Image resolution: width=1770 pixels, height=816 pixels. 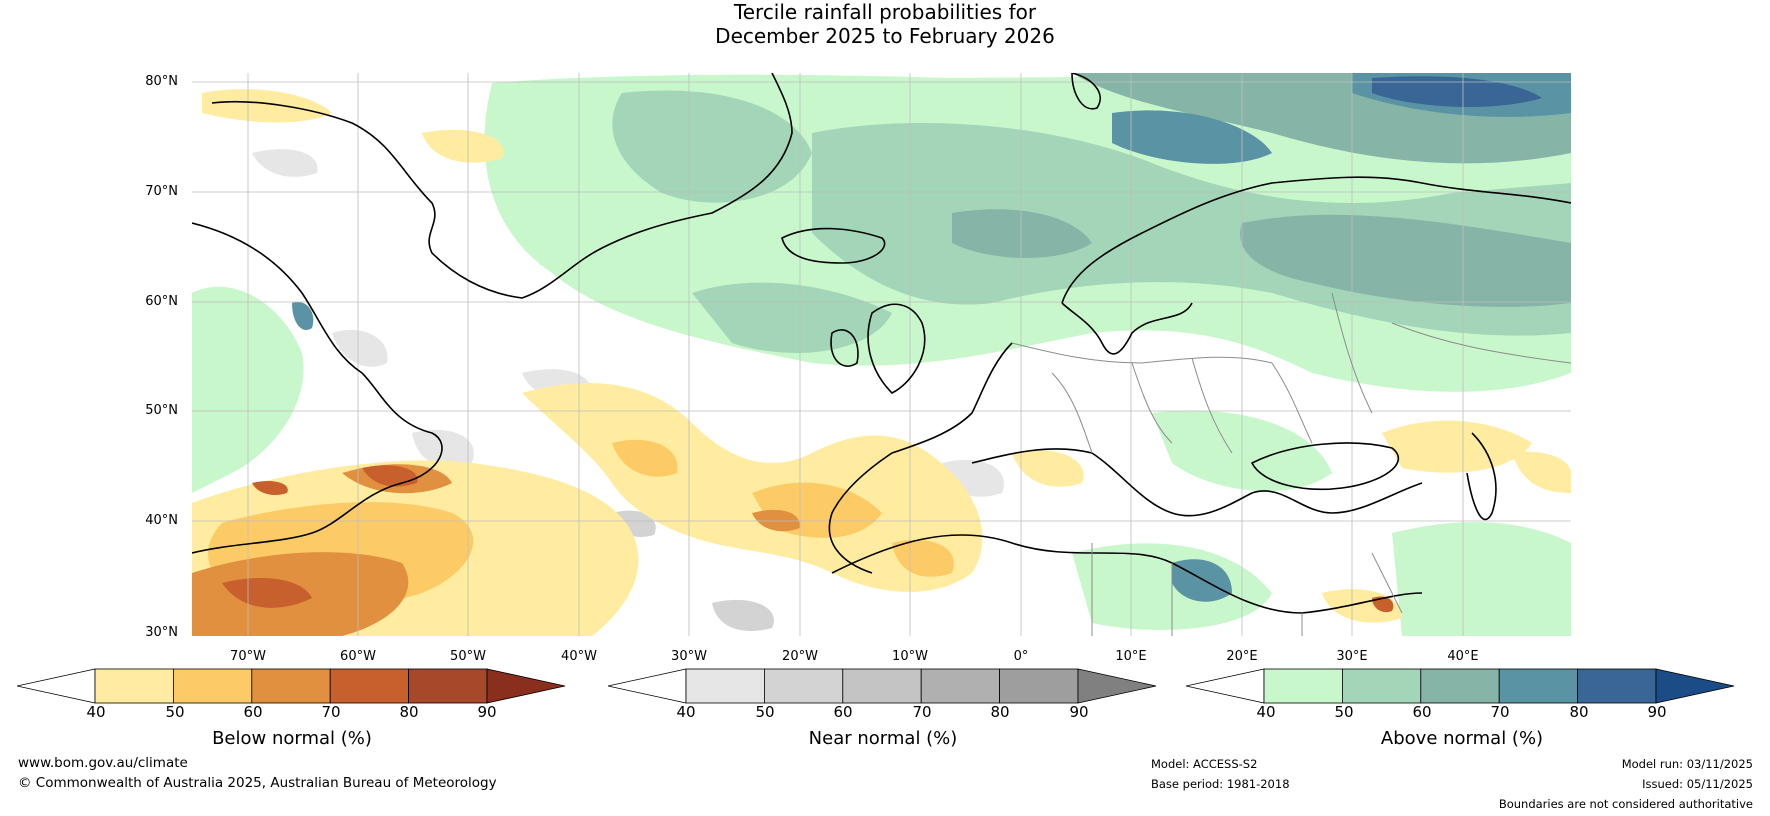 I want to click on near-tick-80: 80, so click(x=1000, y=712).